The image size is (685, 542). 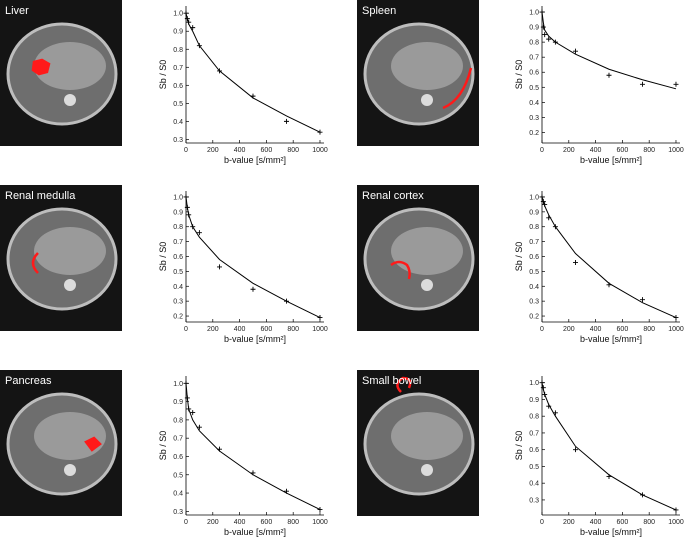 I want to click on mri-image: Pancreas, so click(x=61, y=443).